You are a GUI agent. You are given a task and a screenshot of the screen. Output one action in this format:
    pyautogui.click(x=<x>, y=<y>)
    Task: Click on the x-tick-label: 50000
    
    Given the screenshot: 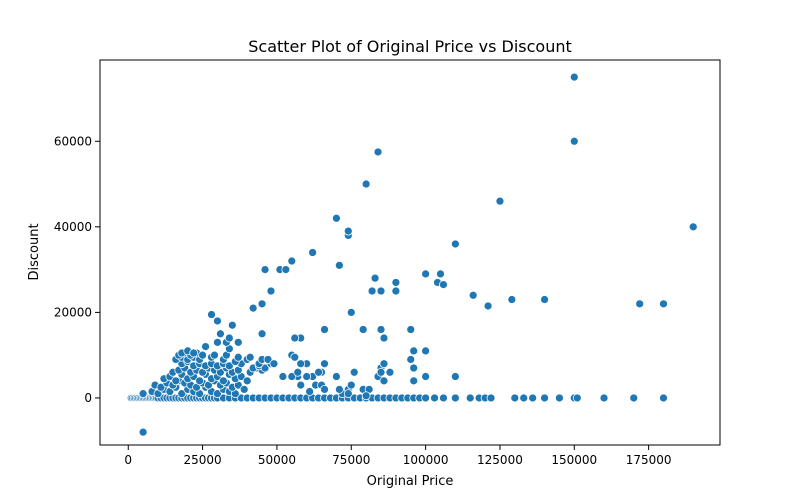 What is the action you would take?
    pyautogui.click(x=277, y=460)
    